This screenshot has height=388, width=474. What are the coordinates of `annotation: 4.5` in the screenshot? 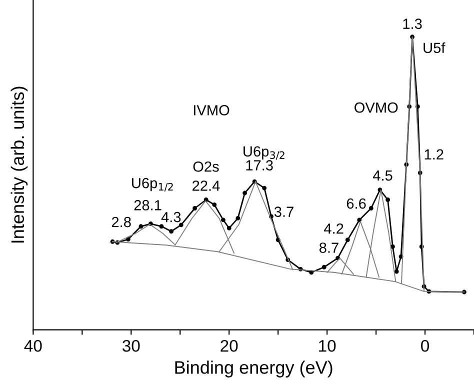 It's located at (382, 175).